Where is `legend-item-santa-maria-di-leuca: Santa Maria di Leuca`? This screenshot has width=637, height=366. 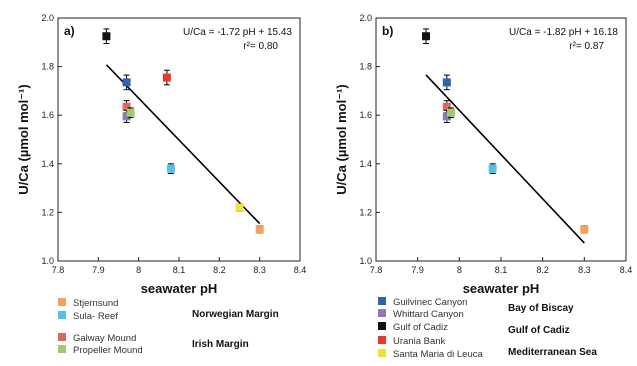 legend-item-santa-maria-di-leuca: Santa Maria di Leuca is located at coordinates (430, 355).